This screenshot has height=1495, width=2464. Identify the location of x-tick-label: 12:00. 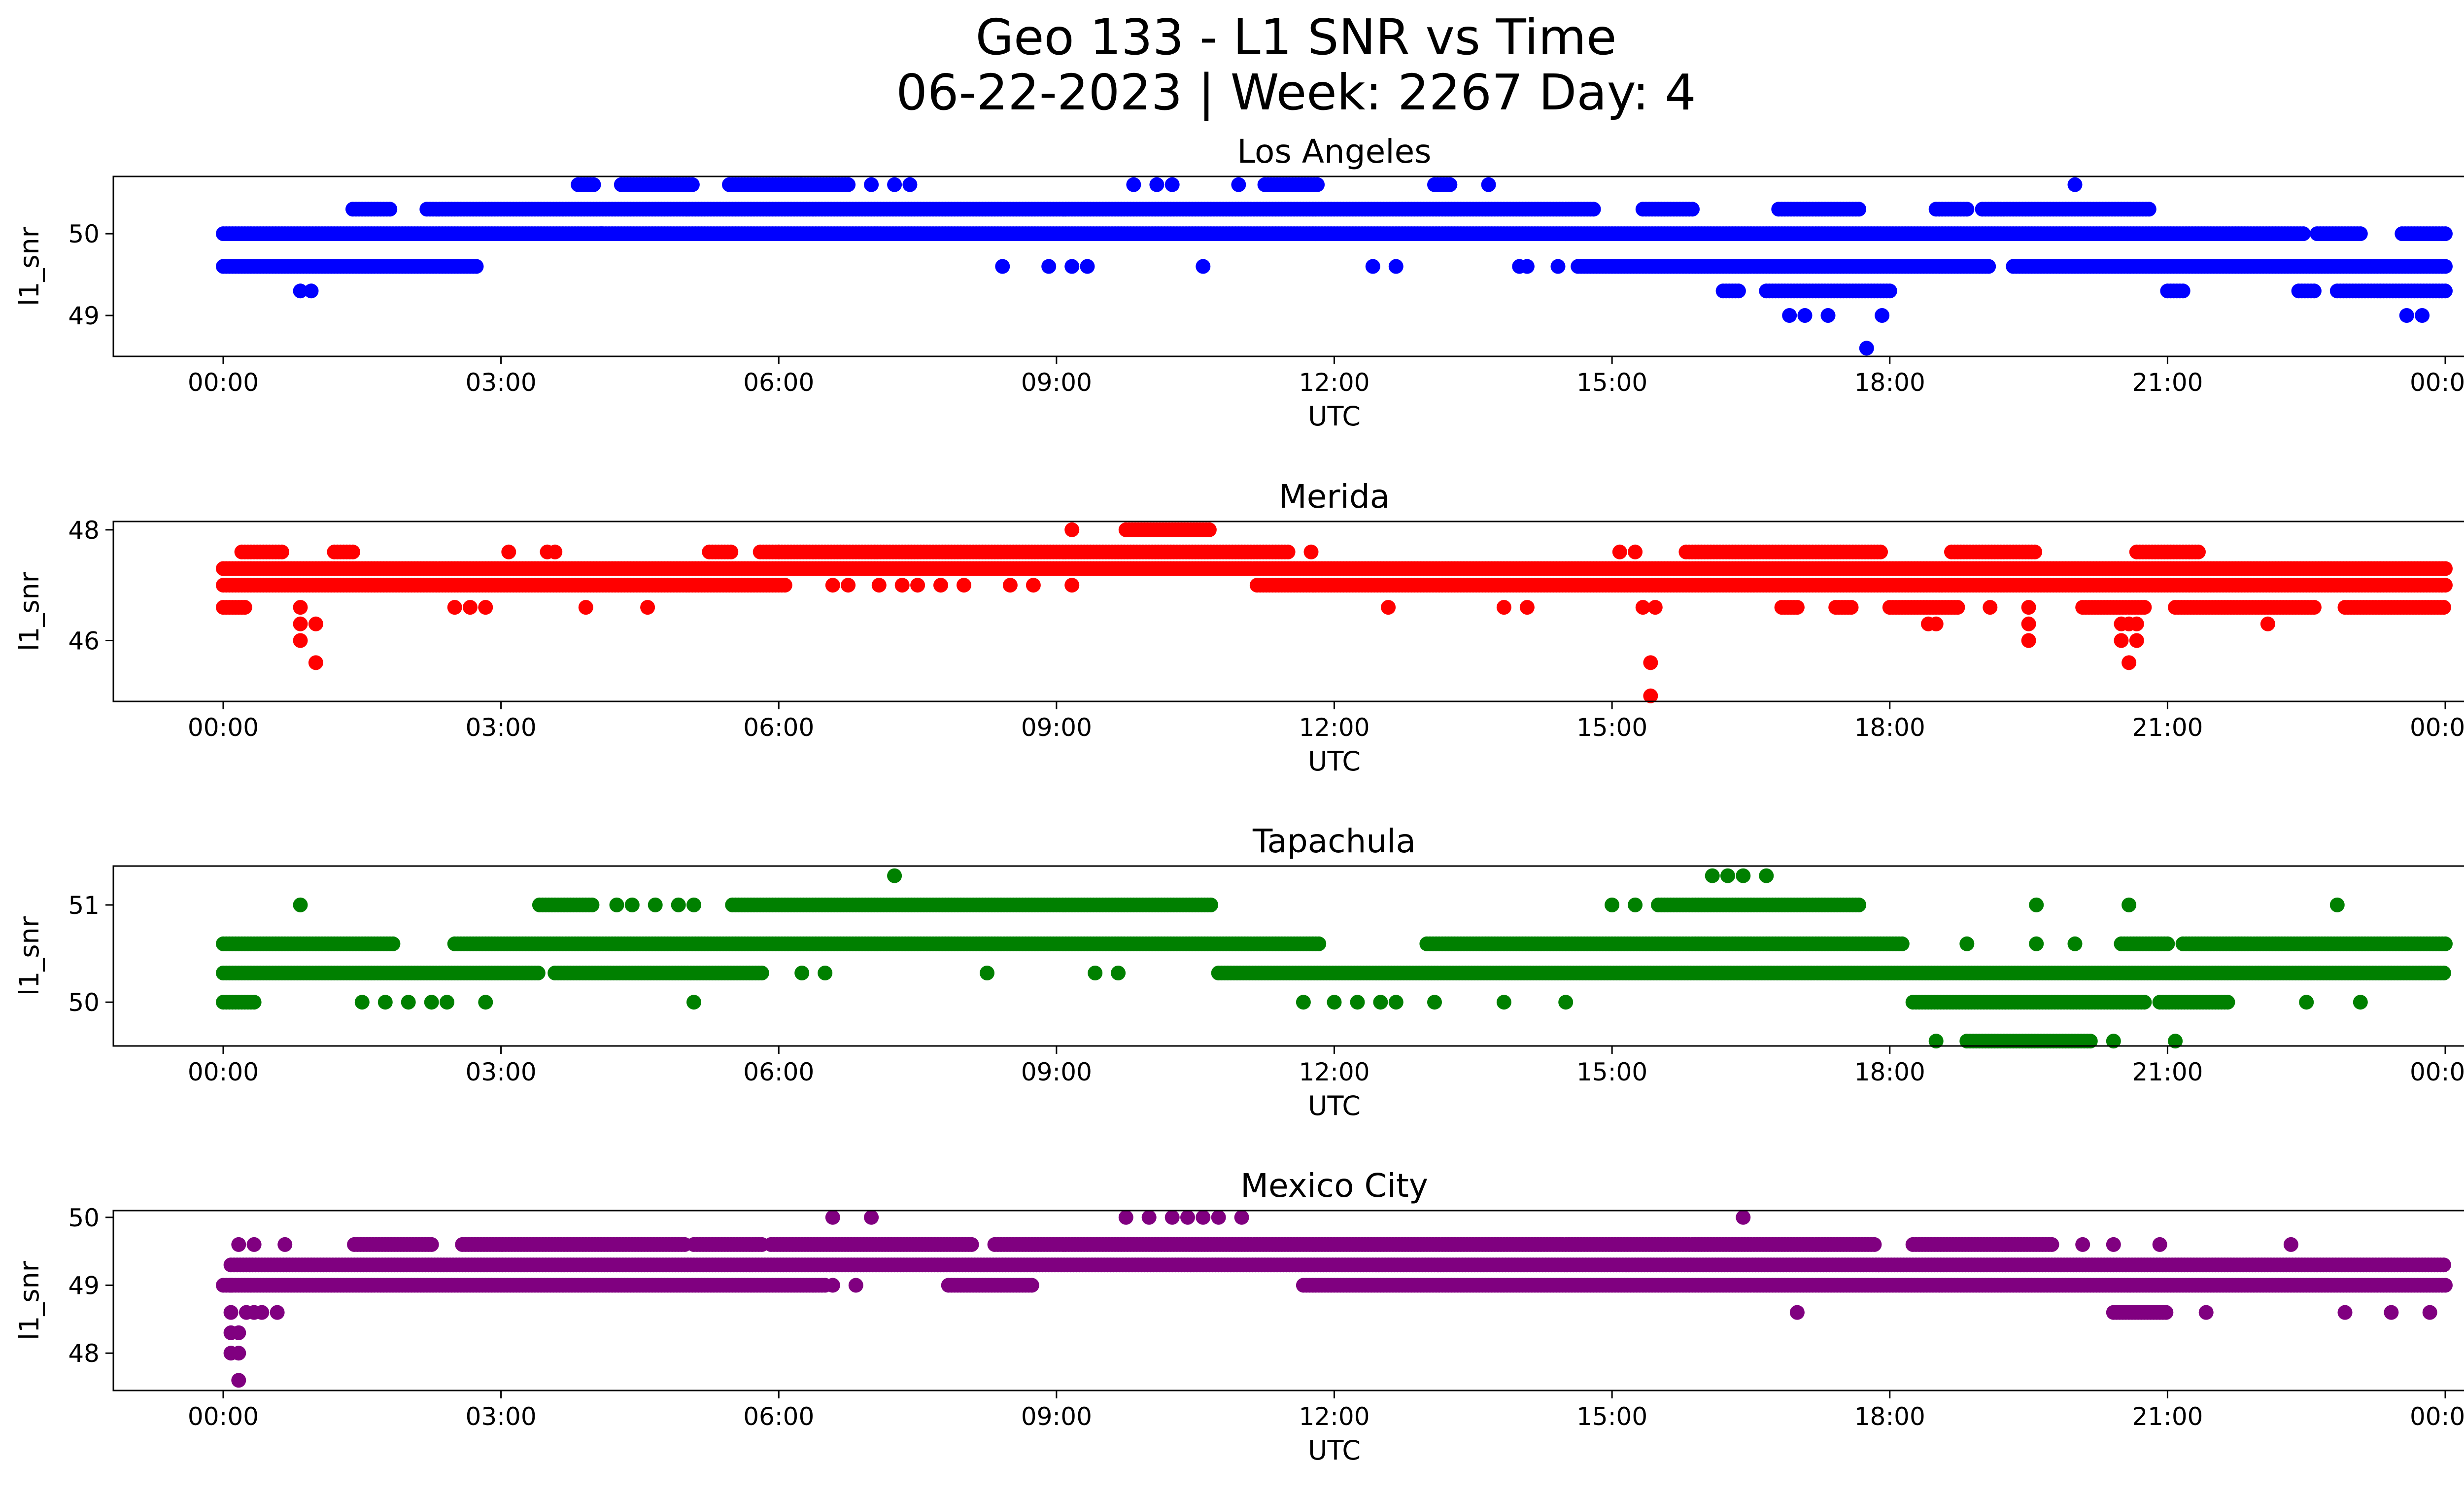
(1334, 382).